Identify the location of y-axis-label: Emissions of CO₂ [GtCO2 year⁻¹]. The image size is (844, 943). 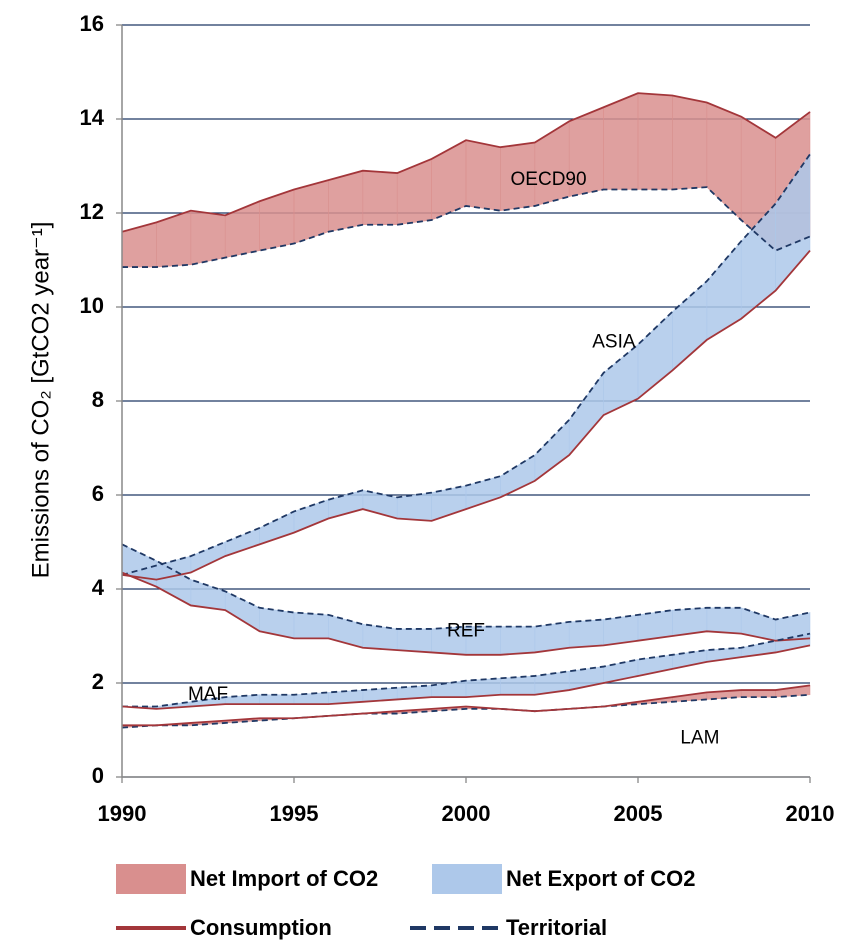
(40, 400).